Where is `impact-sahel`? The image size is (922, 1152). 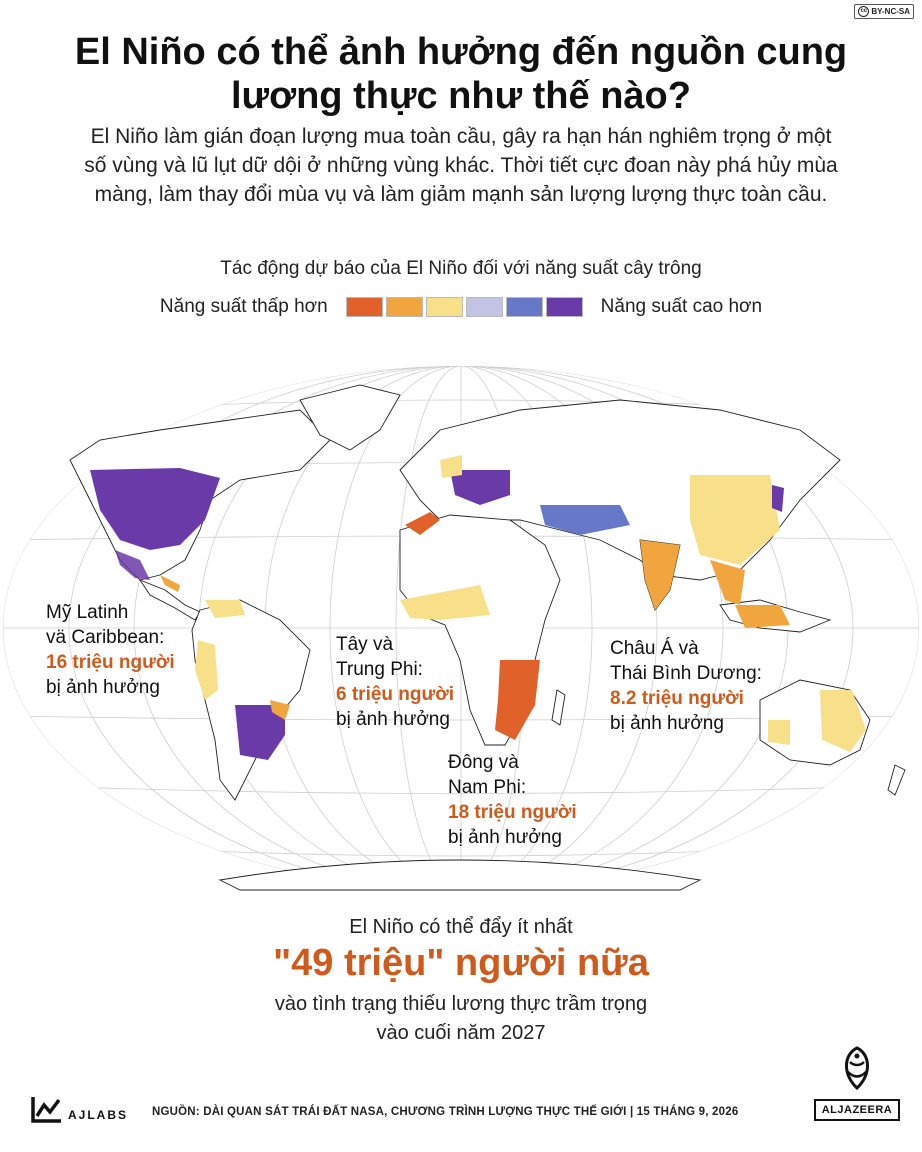 impact-sahel is located at coordinates (445, 602).